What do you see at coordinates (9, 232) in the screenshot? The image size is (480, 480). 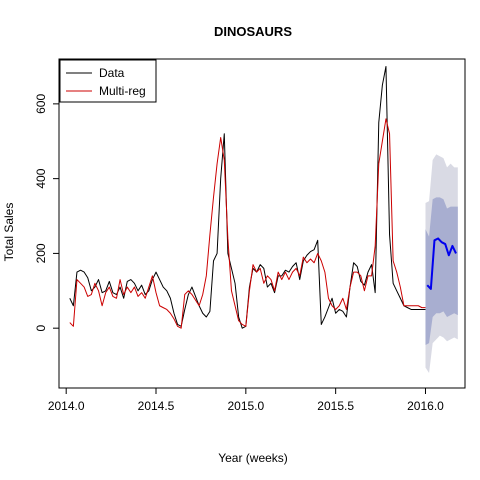 I see `y-axis-label: Total Sales` at bounding box center [9, 232].